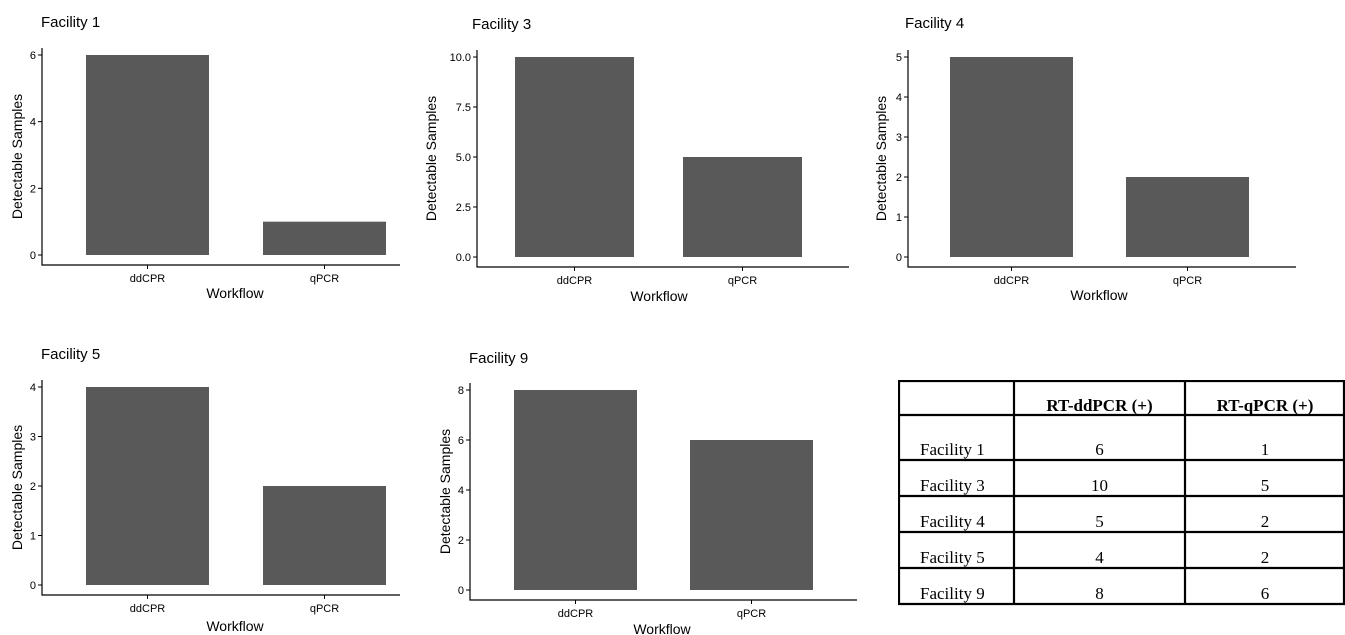 The height and width of the screenshot is (635, 1345). What do you see at coordinates (952, 593) in the screenshot?
I see `table-row-label: Facility 9` at bounding box center [952, 593].